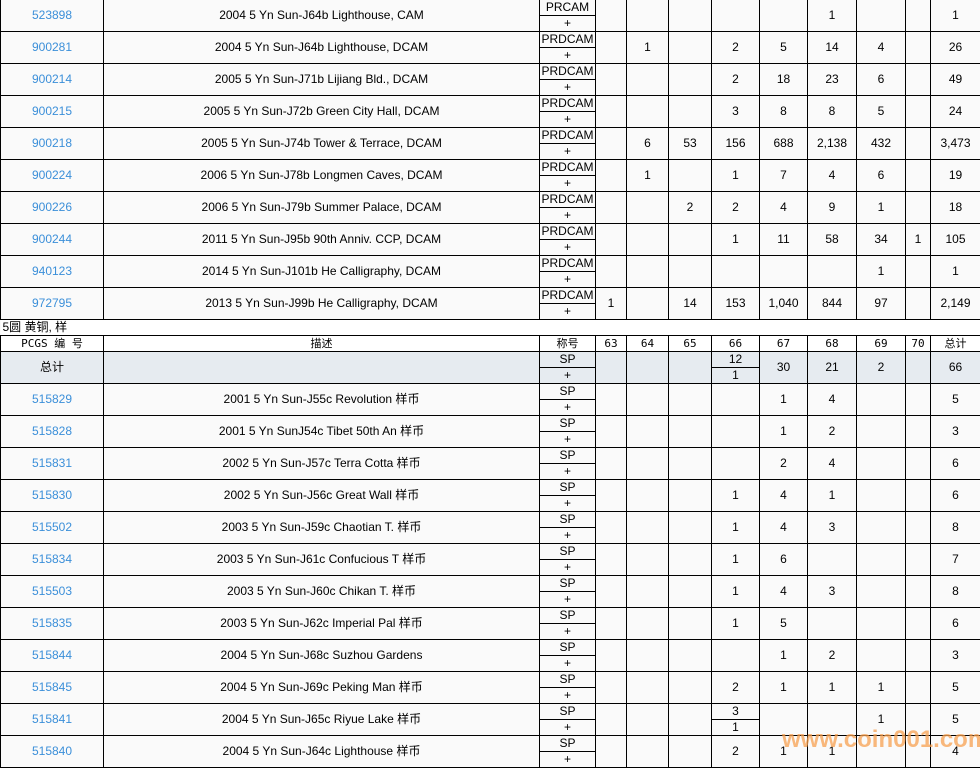 Image resolution: width=980 pixels, height=768 pixels. I want to click on pcgs-number-link: 515503, so click(52, 592).